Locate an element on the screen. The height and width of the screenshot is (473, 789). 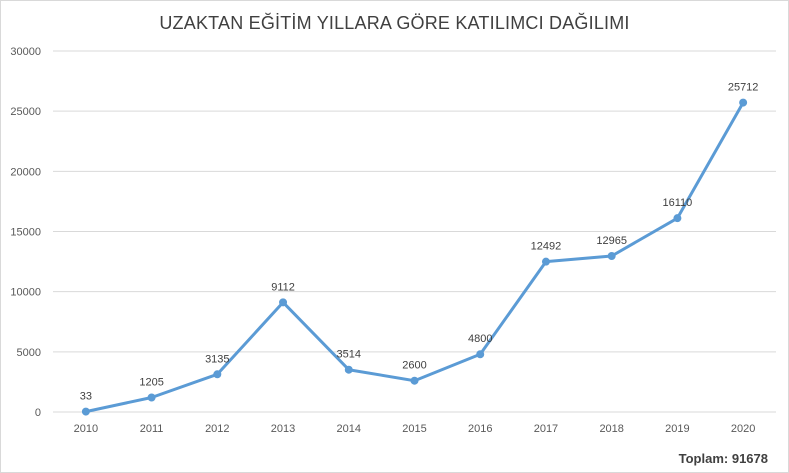
data-label: 3514 is located at coordinates (349, 355).